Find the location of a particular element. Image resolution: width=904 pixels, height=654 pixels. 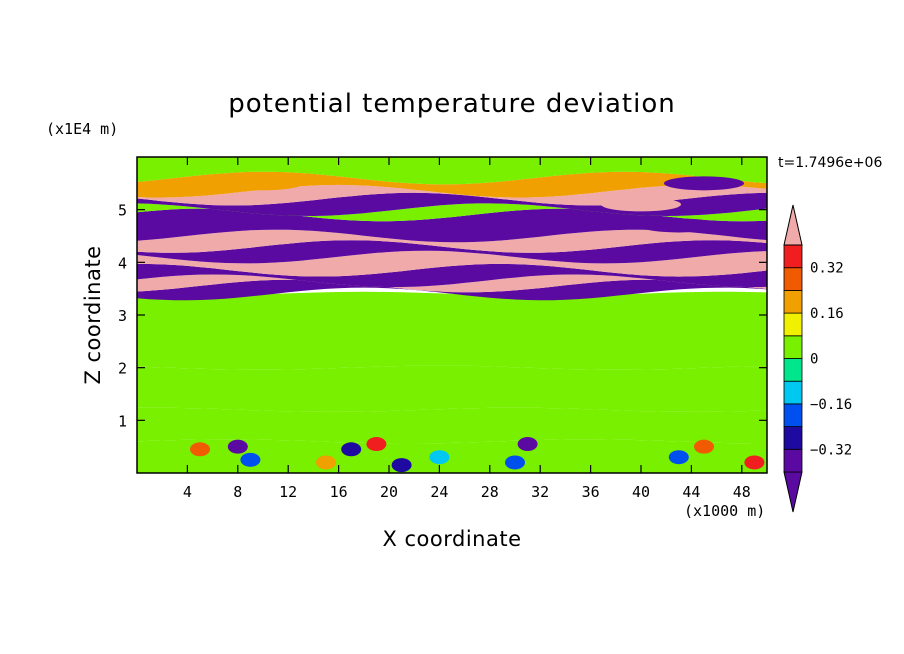

y-tick-label: 4 is located at coordinates (122, 263).